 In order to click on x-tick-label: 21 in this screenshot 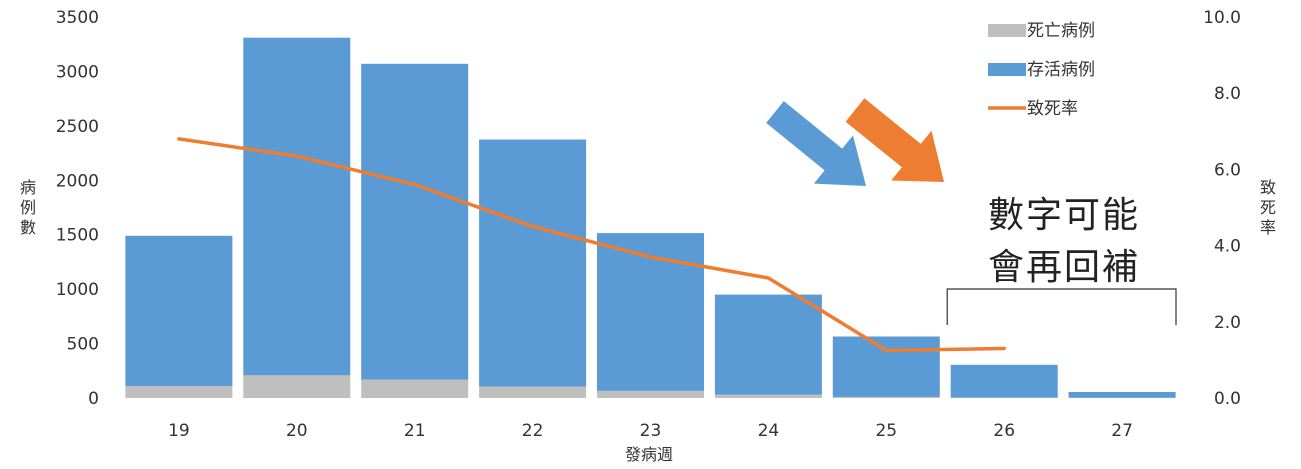, I will do `click(415, 431)`.